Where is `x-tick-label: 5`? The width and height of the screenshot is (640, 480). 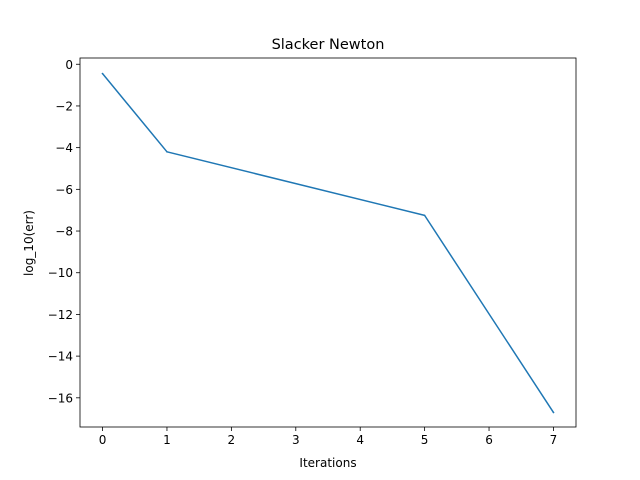
x-tick-label: 5 is located at coordinates (425, 440).